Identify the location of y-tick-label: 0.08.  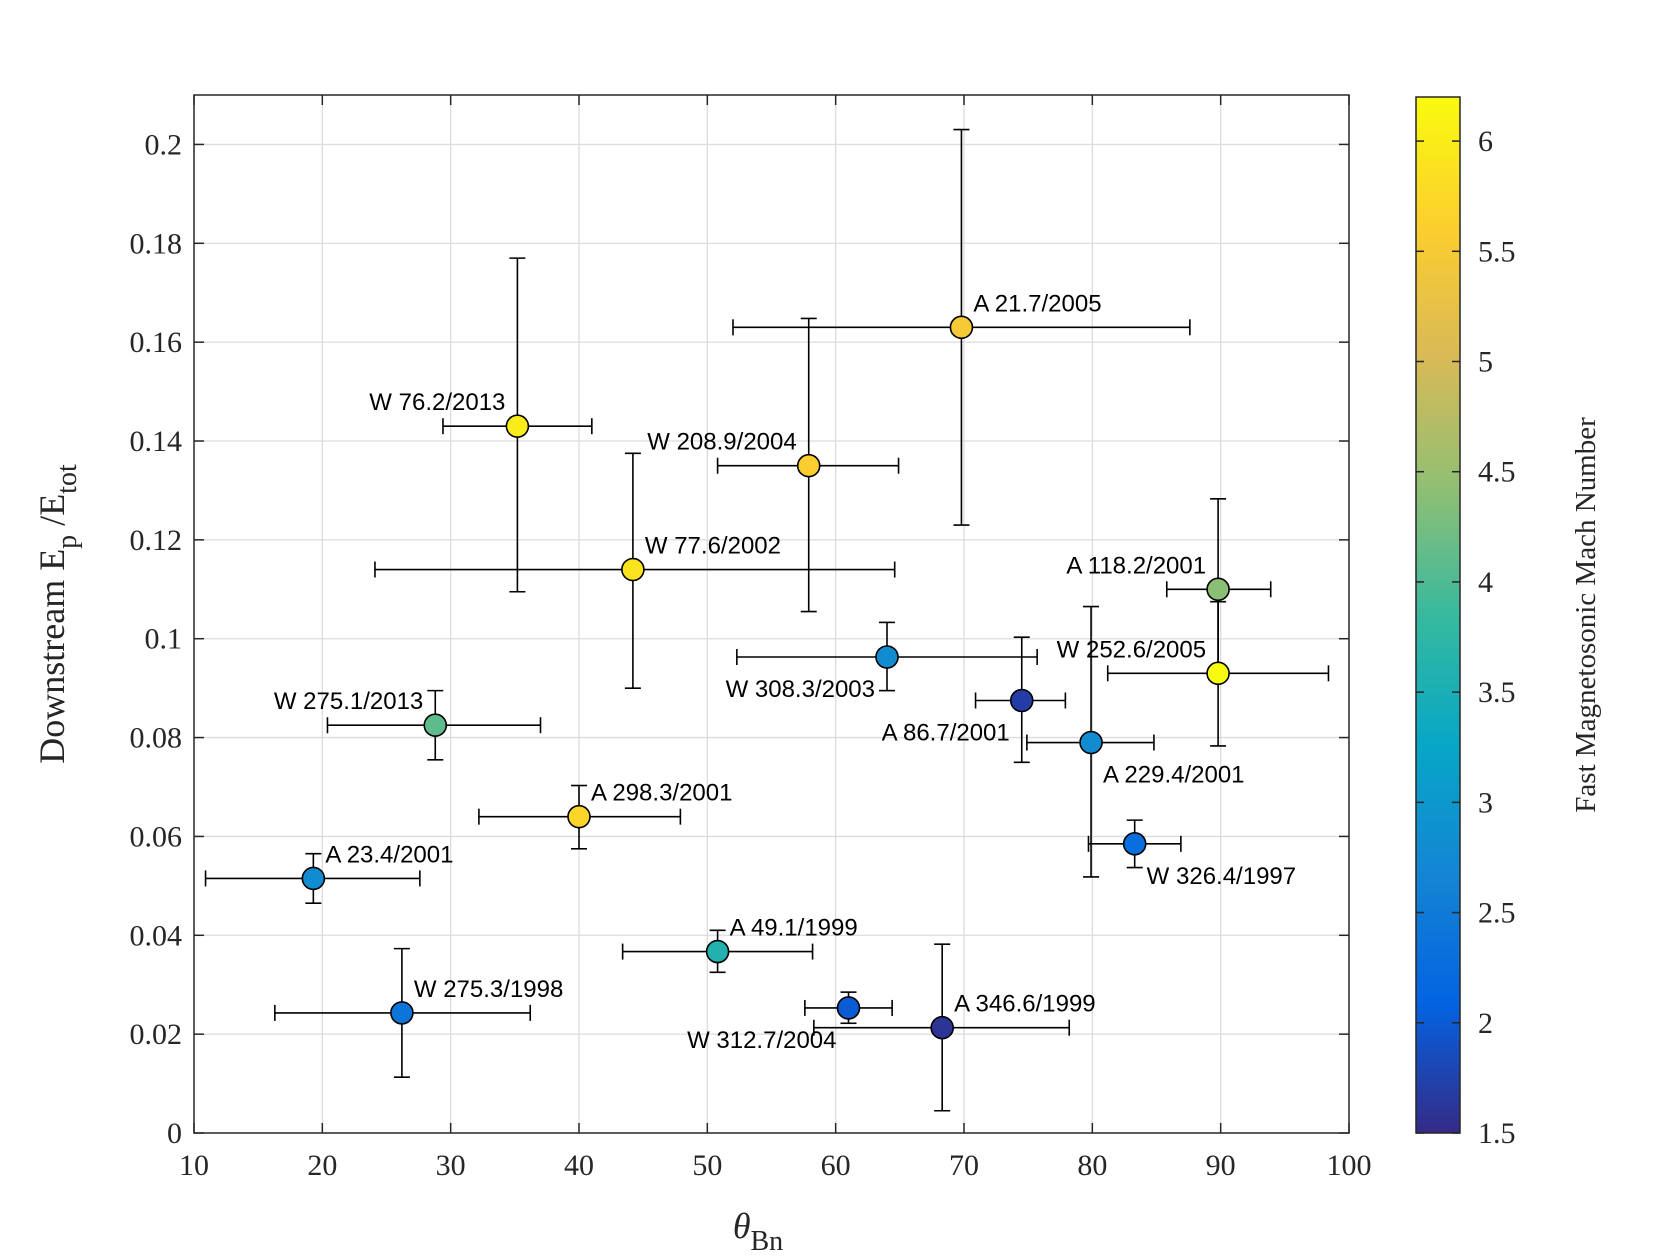
(156, 738).